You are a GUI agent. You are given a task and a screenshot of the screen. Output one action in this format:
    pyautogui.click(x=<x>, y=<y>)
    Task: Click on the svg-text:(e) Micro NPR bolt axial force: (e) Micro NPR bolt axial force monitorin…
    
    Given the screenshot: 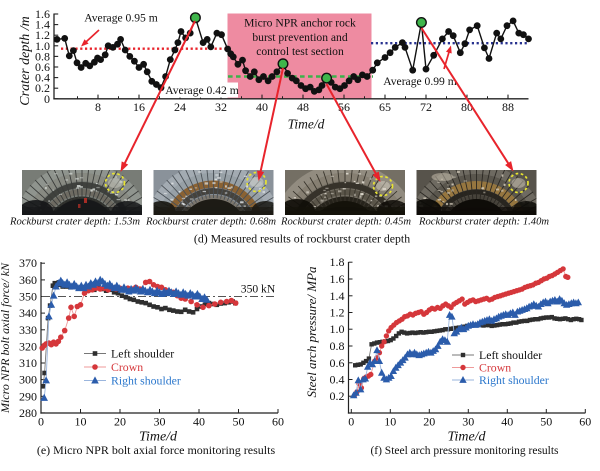 What is the action you would take?
    pyautogui.click(x=156, y=450)
    